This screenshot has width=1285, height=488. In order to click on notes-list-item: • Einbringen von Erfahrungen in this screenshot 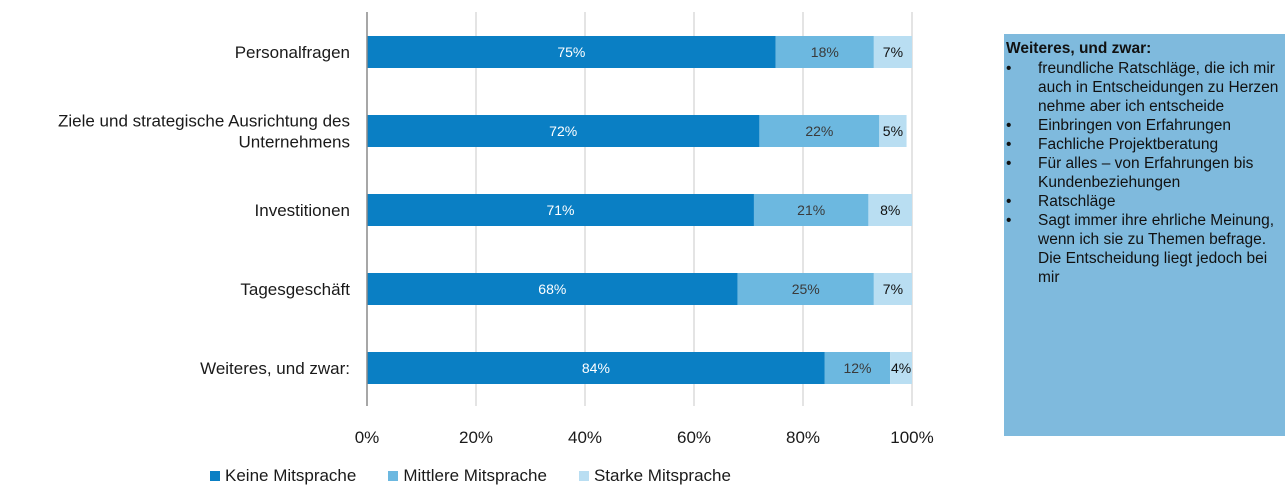, I will do `click(1145, 125)`.